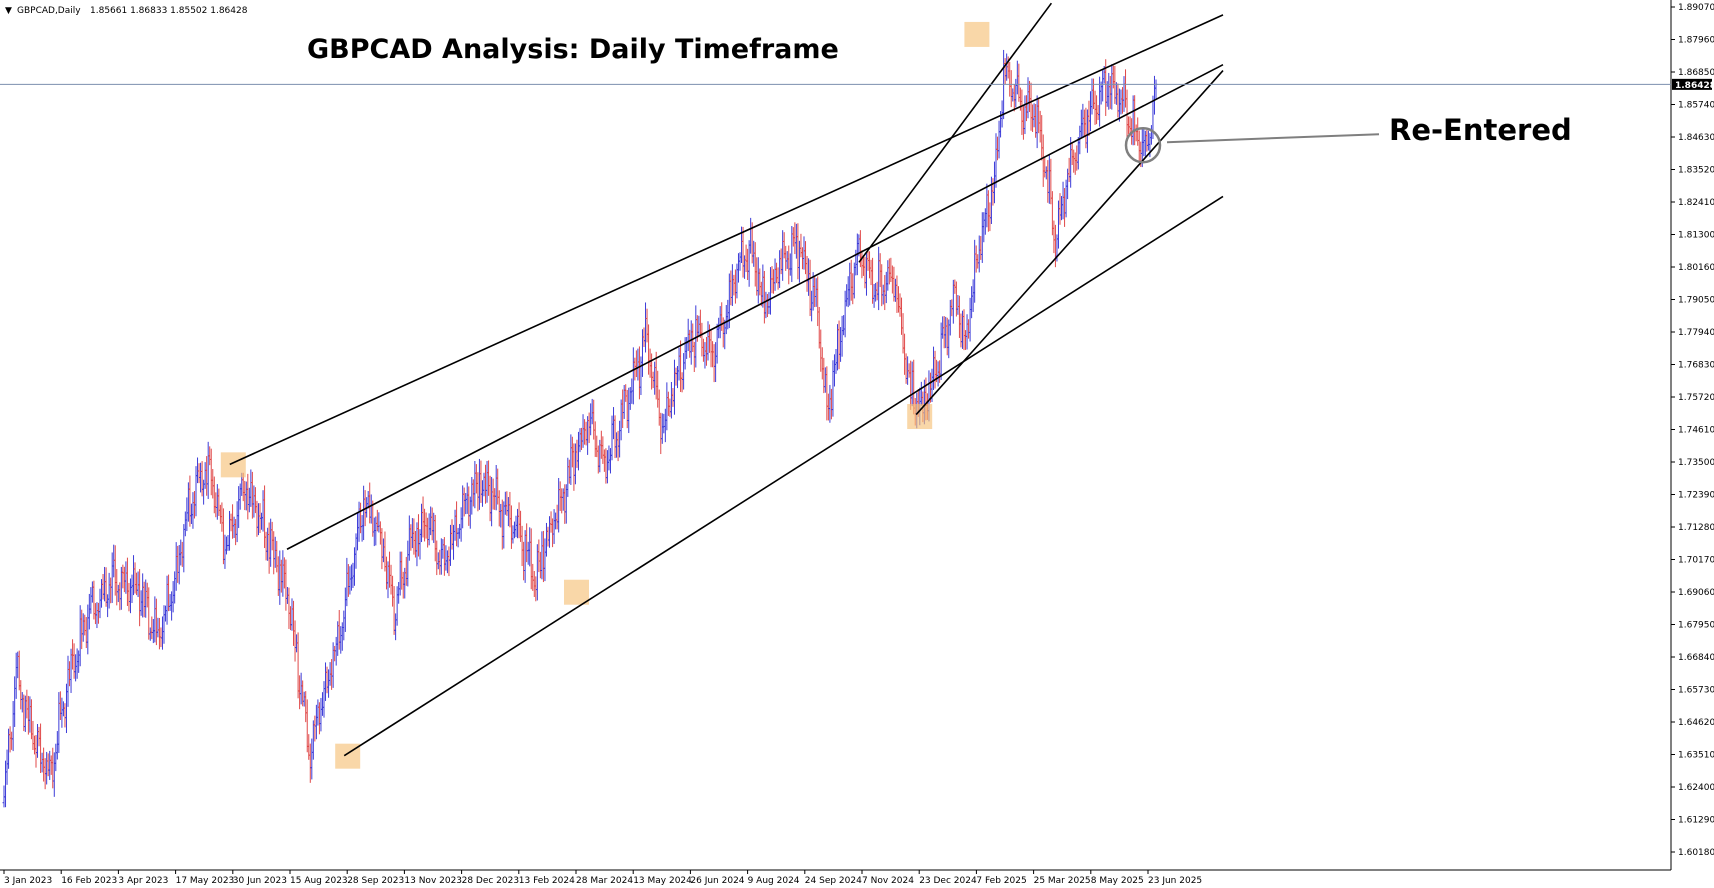 The height and width of the screenshot is (888, 1714). Describe the element at coordinates (573, 49) in the screenshot. I see `chart-title: GBPCAD Analysis: Daily Timeframe` at that location.